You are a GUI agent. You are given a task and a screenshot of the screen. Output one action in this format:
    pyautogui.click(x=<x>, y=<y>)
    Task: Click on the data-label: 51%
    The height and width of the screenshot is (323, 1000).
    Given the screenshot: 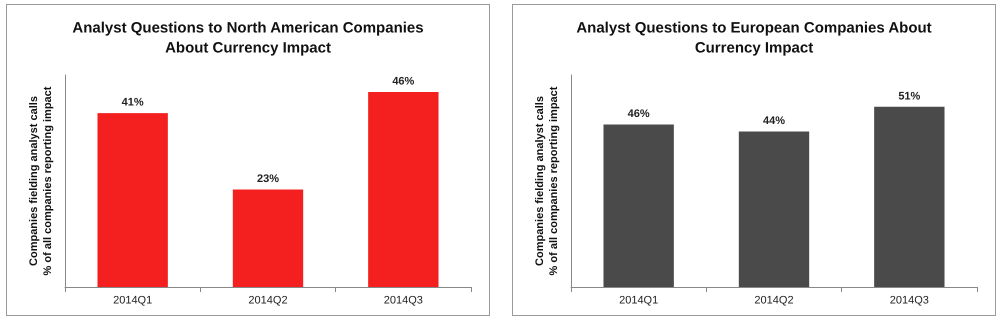 What is the action you would take?
    pyautogui.click(x=909, y=96)
    